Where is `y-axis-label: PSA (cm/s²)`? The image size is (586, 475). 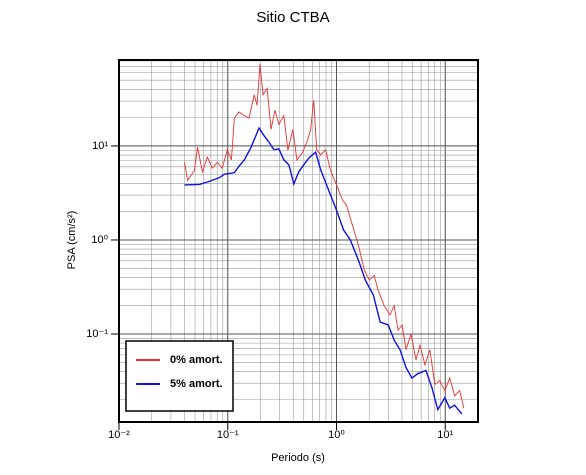
y-axis-label: PSA (cm/s²) is located at coordinates (72, 240).